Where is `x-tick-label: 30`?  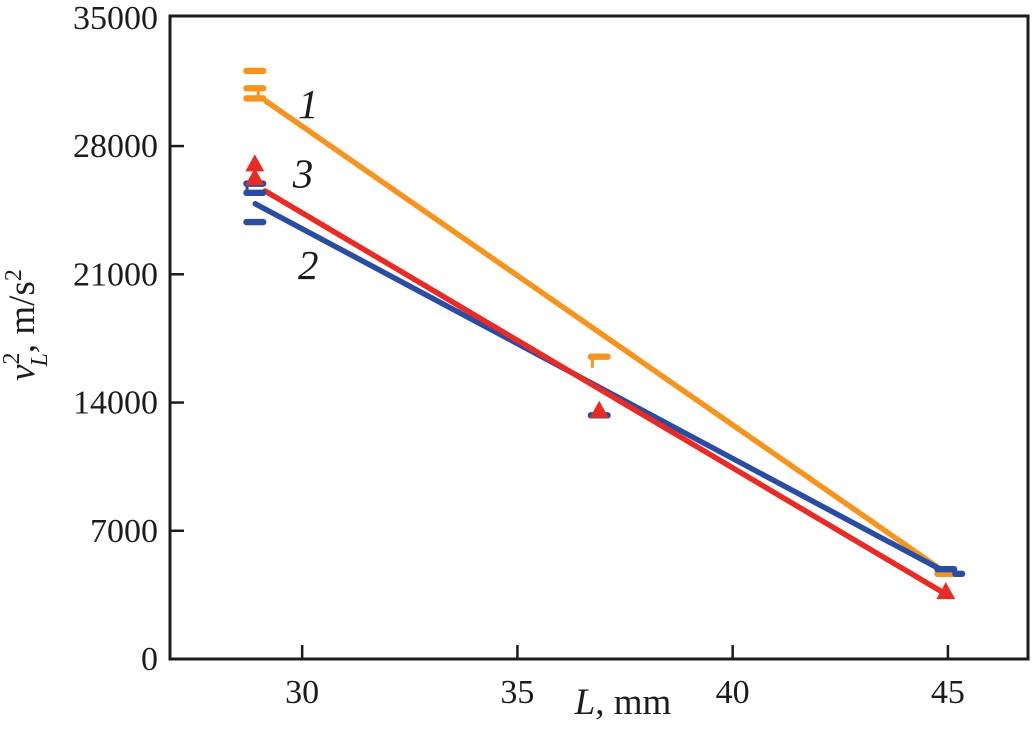
x-tick-label: 30 is located at coordinates (302, 692).